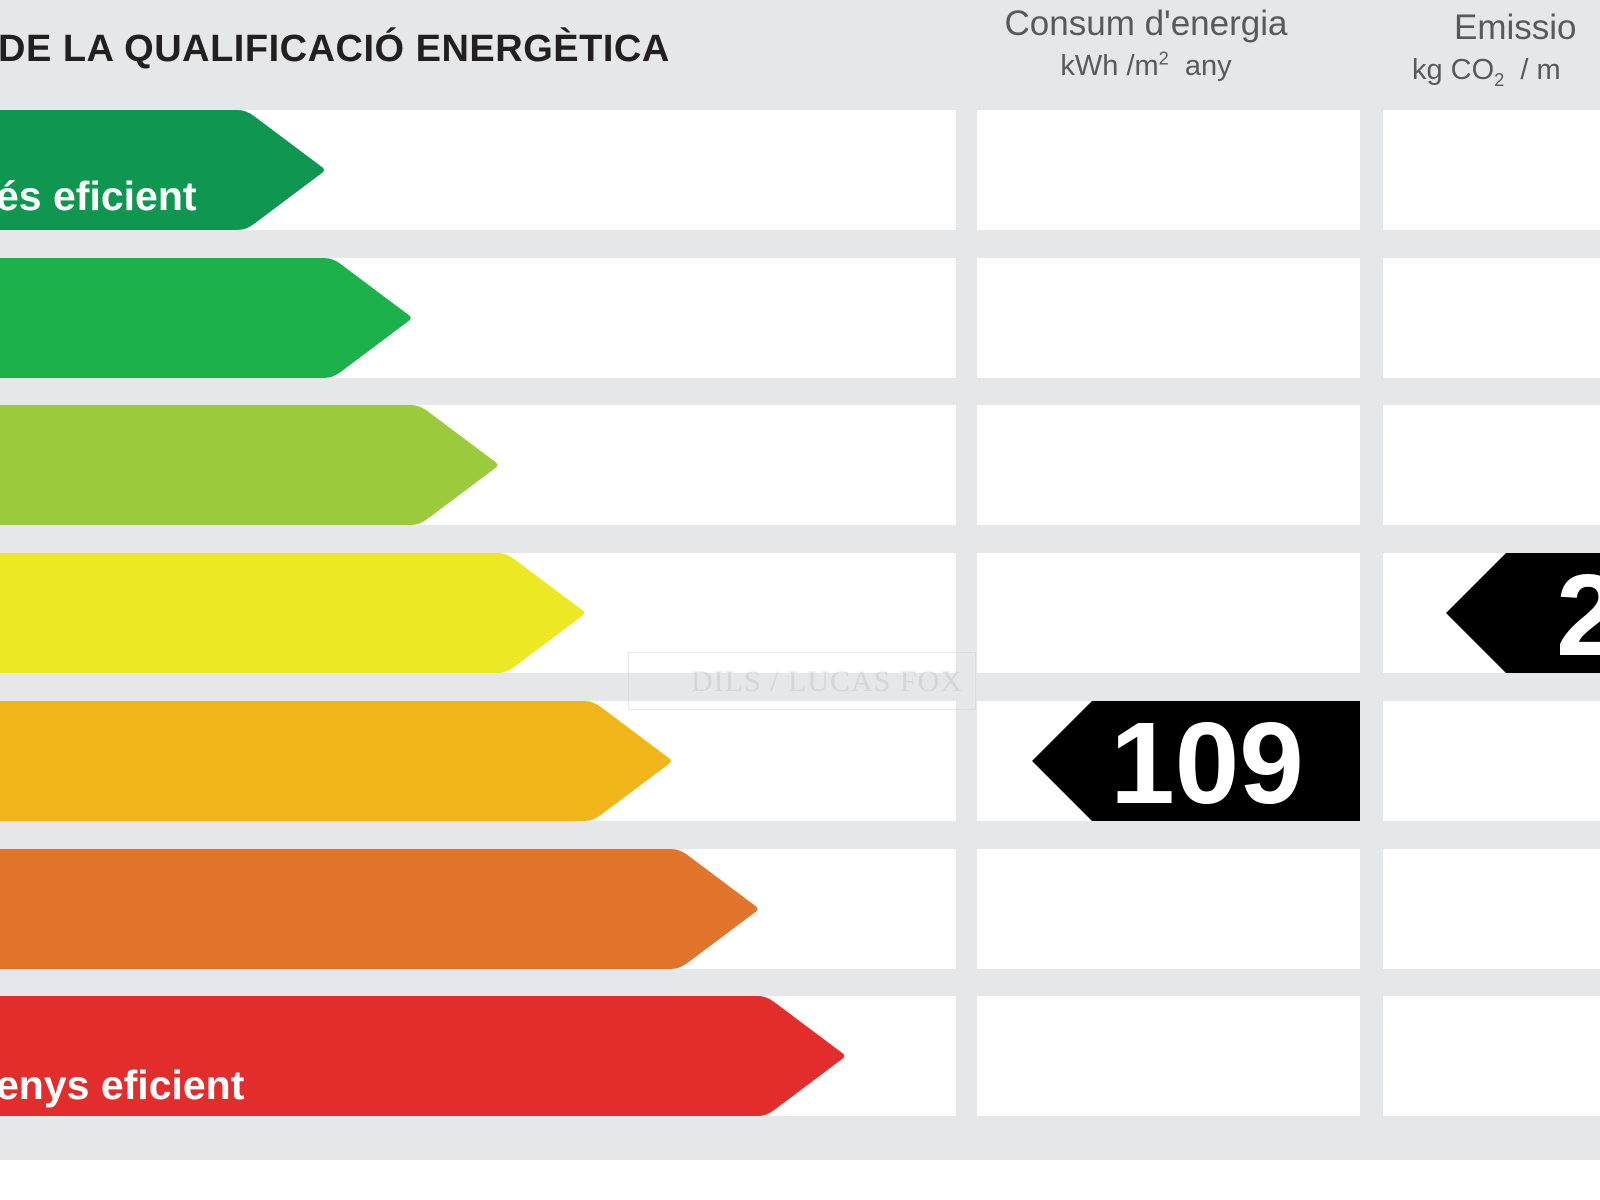 The height and width of the screenshot is (1200, 1600). What do you see at coordinates (1540, 70) in the screenshot?
I see `emissions-unit-tail: / m` at bounding box center [1540, 70].